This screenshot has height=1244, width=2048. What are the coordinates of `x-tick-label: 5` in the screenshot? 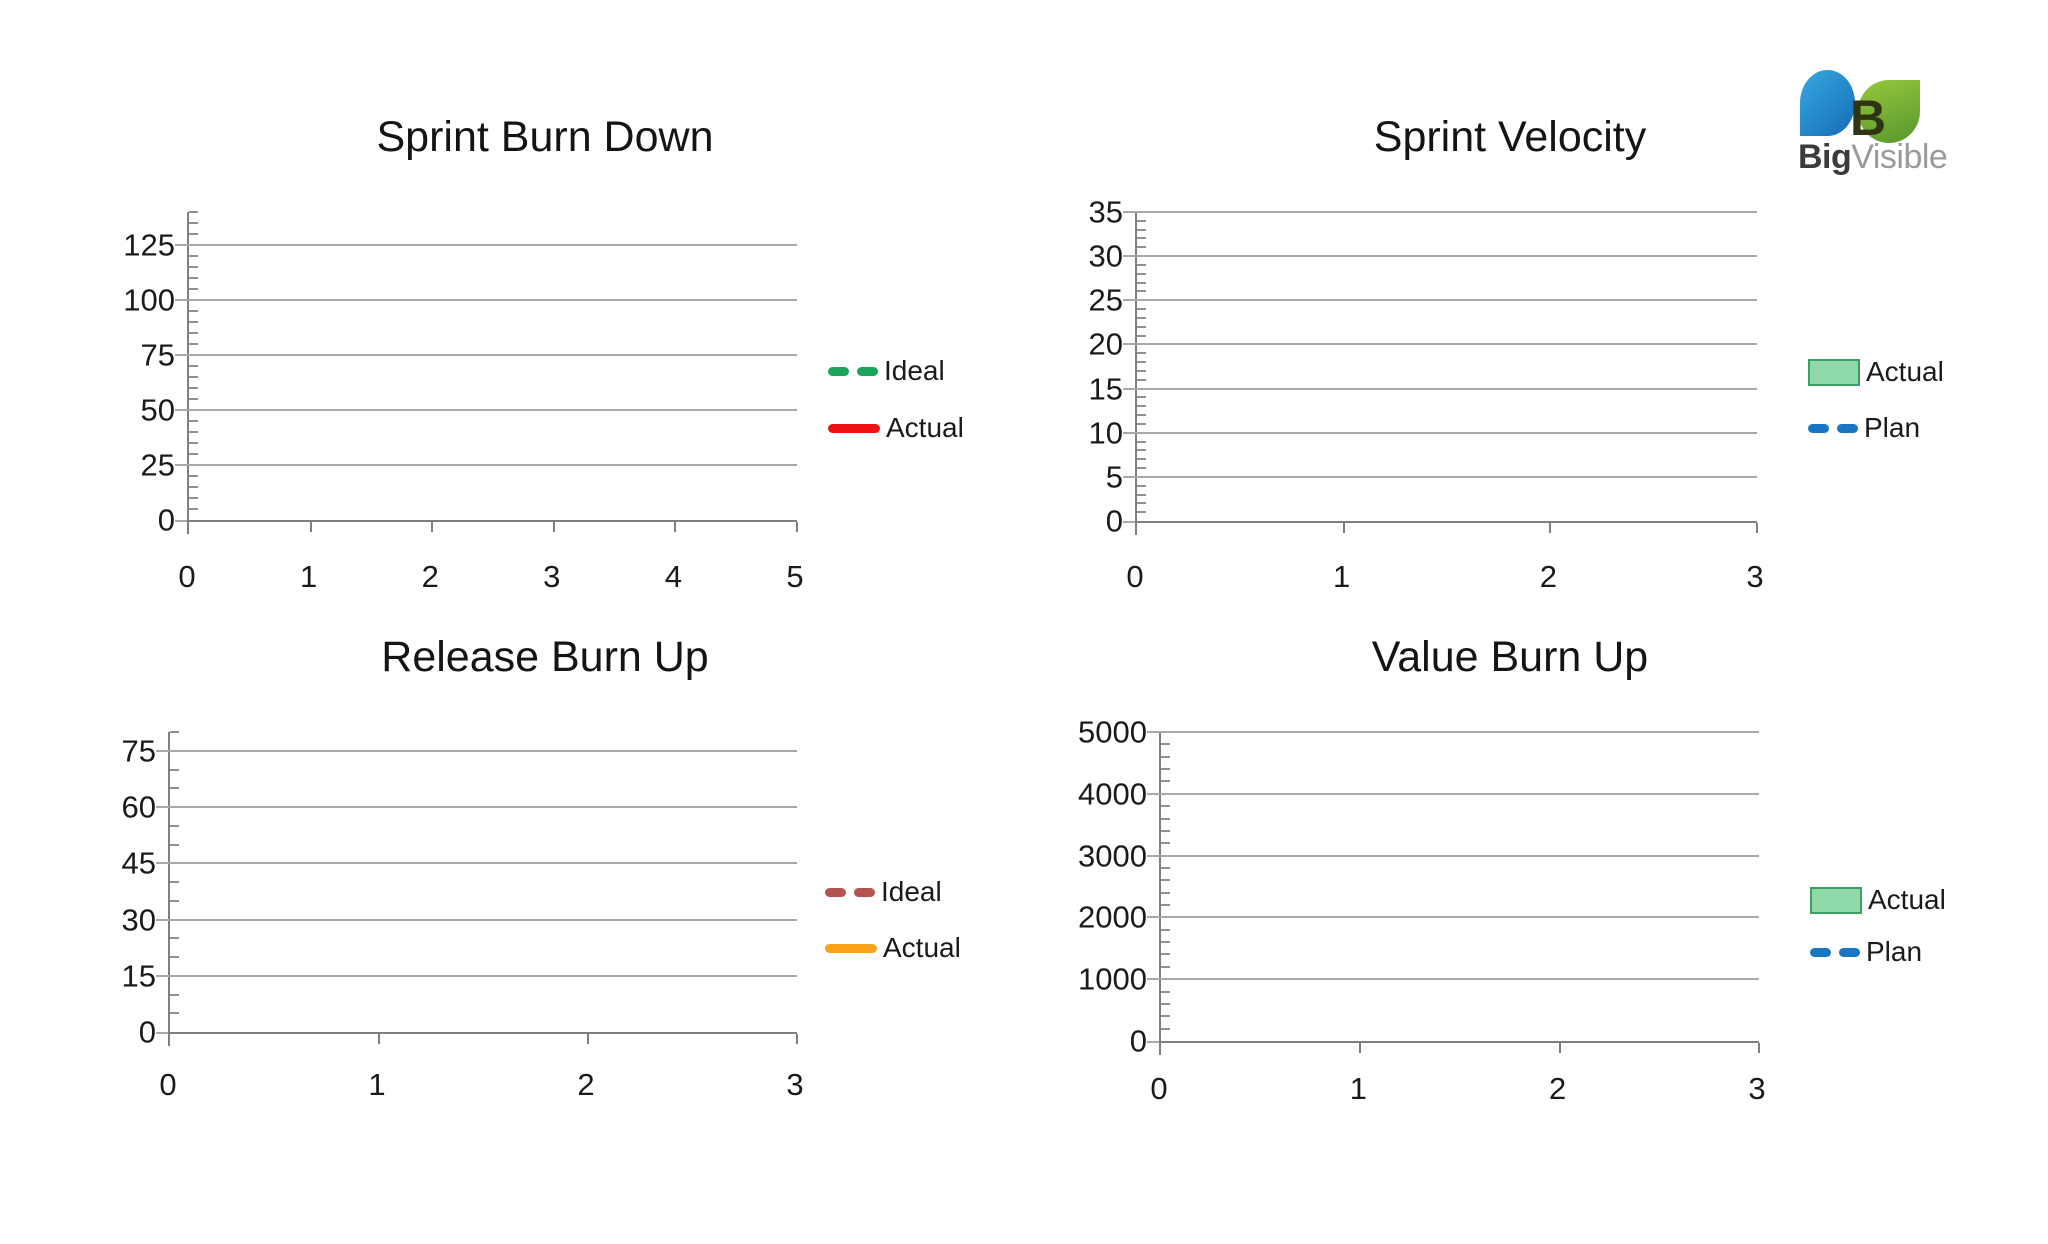 It's located at (795, 576).